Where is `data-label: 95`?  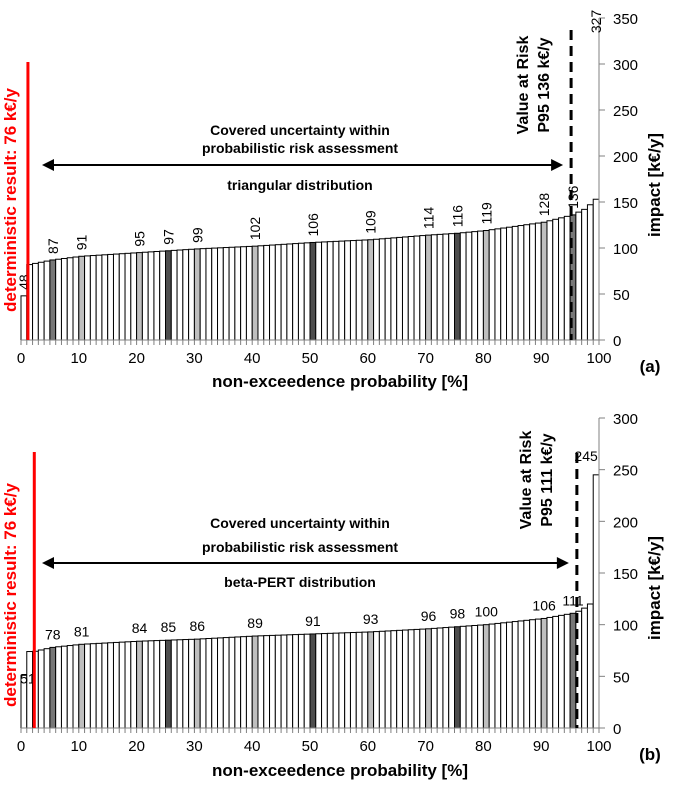 data-label: 95 is located at coordinates (139, 239).